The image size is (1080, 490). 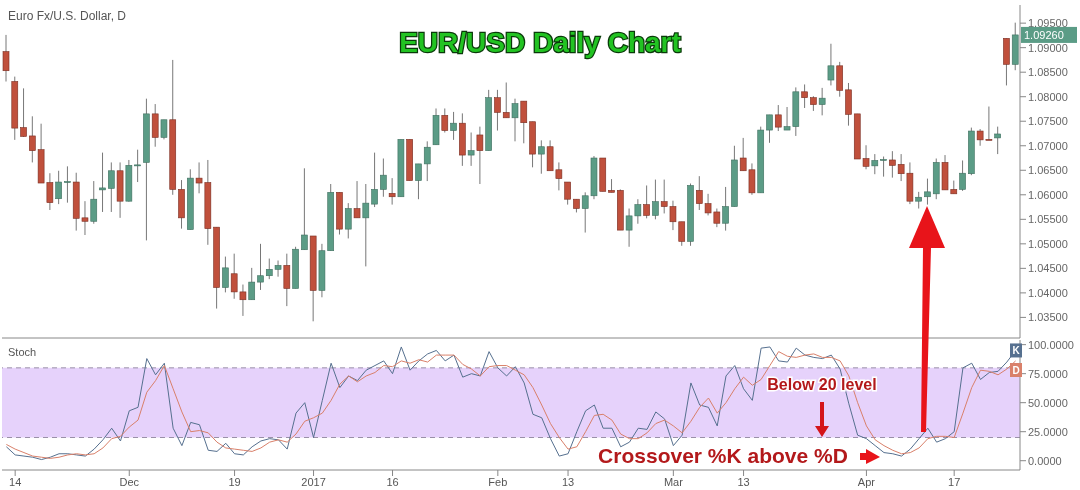 I want to click on x-tick-label: Dec, so click(x=129, y=481).